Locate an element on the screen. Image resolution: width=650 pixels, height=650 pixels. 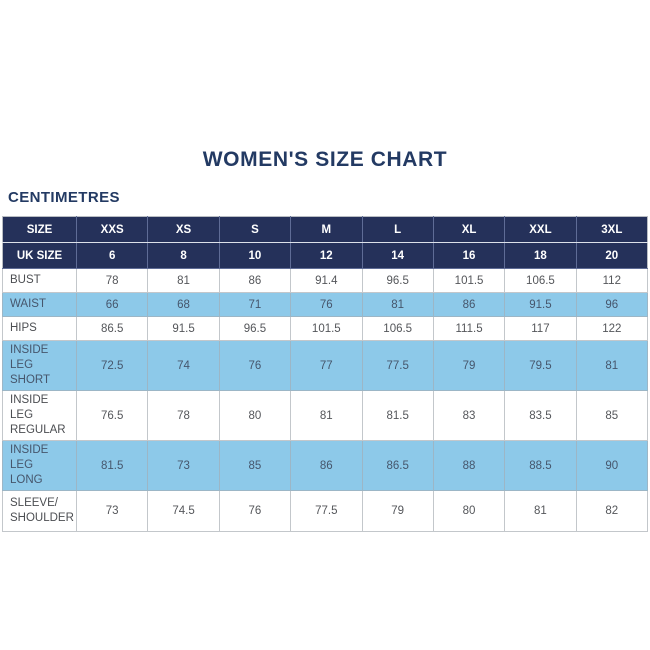
value-cell: 68 is located at coordinates (183, 304).